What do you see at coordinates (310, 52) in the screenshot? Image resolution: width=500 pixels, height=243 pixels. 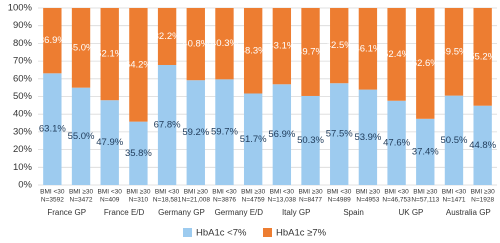 I see `data-label: 49.7%` at bounding box center [310, 52].